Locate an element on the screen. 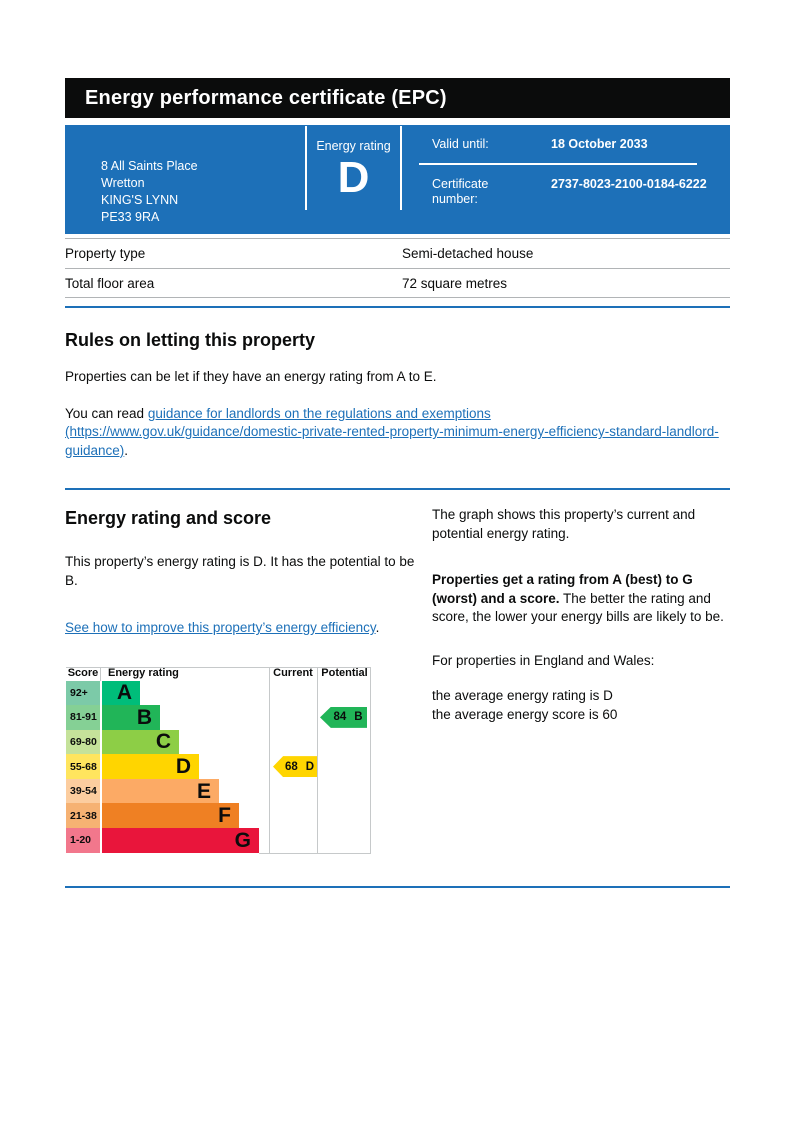  score-range-d: 55-68 is located at coordinates (83, 766).